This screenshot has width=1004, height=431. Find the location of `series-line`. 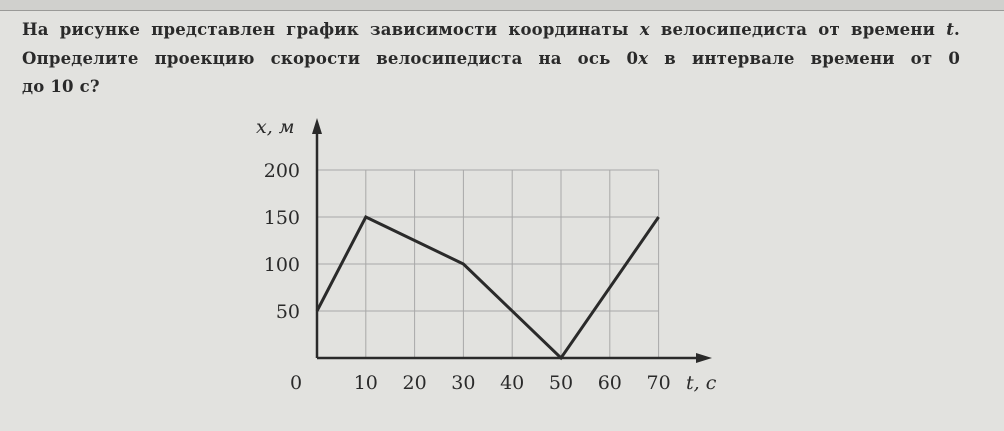

series-line is located at coordinates (487, 288).